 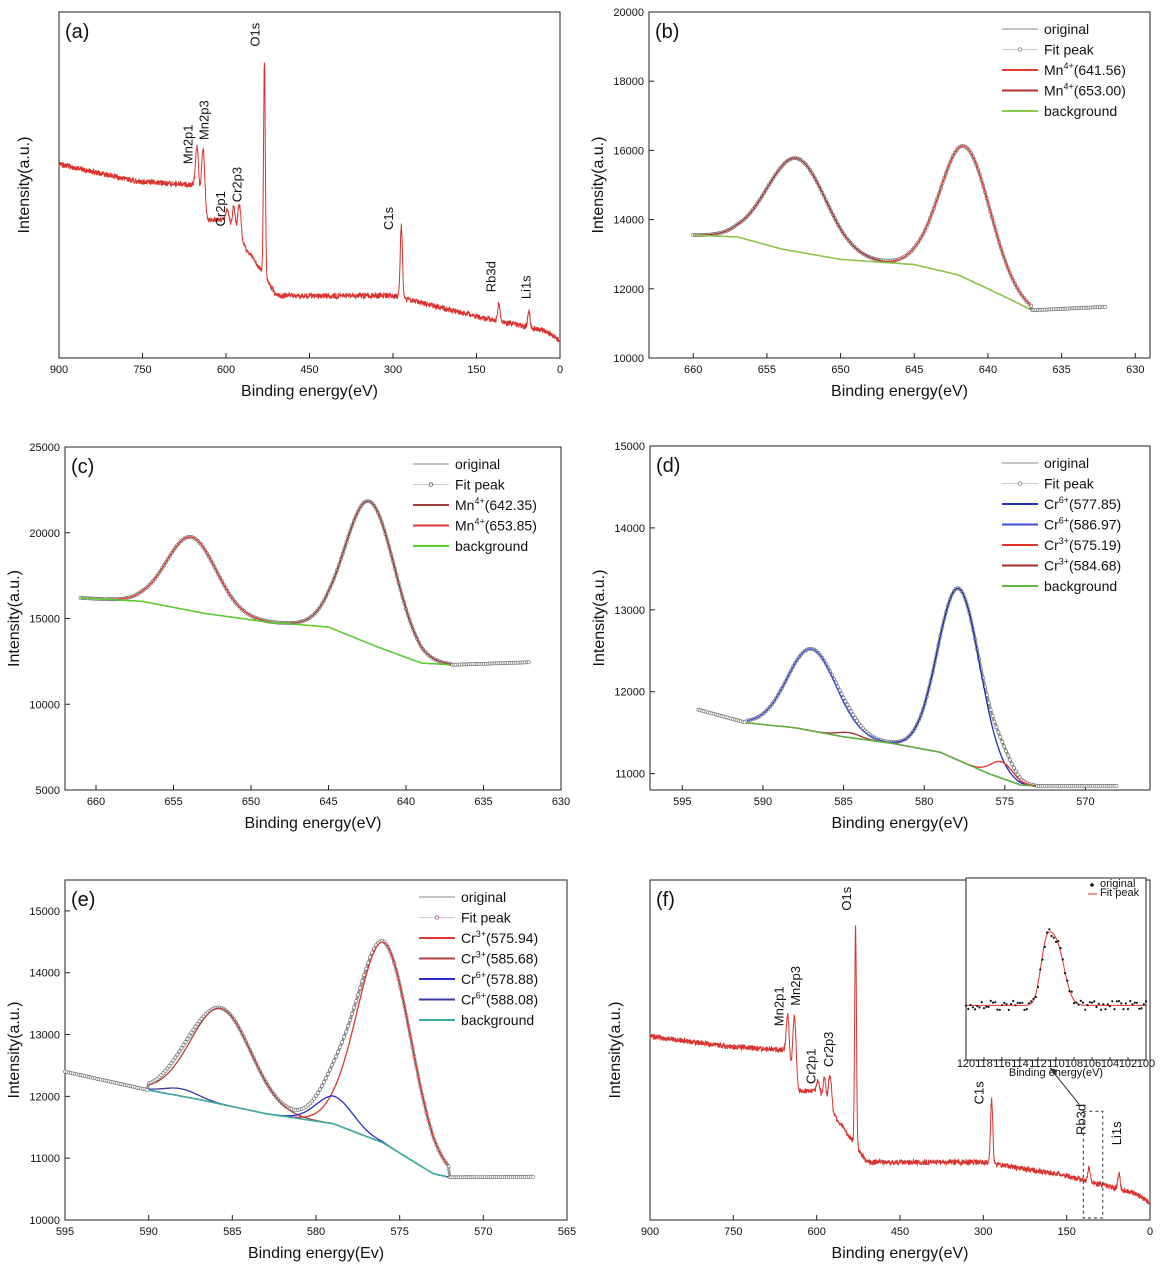 I want to click on inset-legend-label: Fit peak, so click(x=1120, y=893).